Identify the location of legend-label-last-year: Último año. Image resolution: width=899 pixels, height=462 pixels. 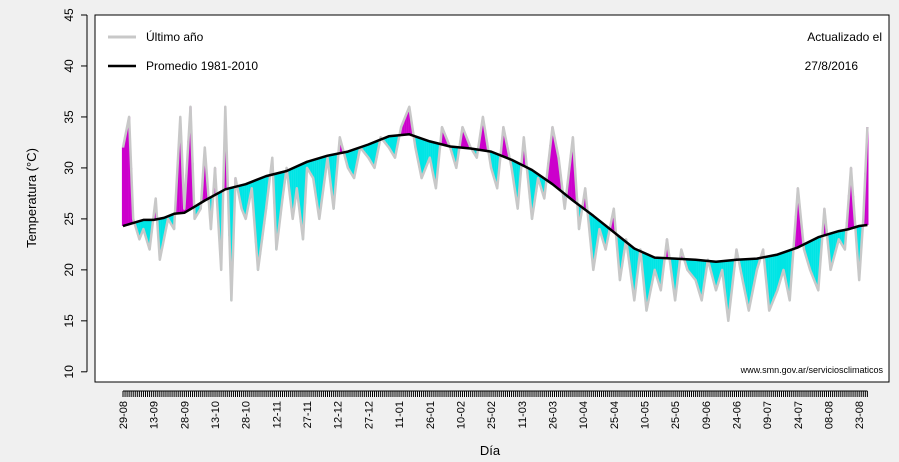
(175, 36).